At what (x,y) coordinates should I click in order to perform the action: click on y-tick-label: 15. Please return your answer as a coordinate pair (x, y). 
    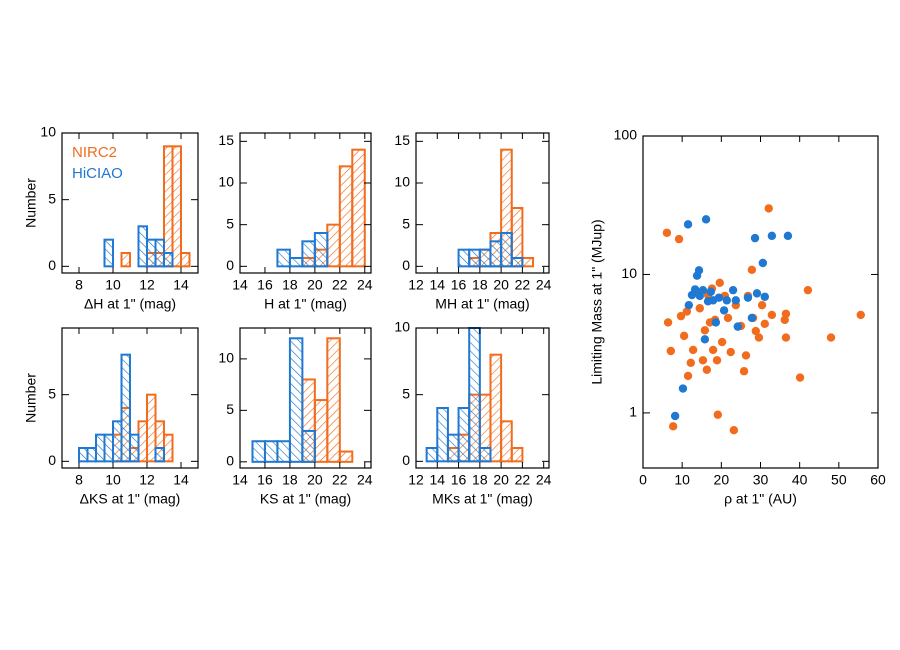
    Looking at the image, I should click on (402, 140).